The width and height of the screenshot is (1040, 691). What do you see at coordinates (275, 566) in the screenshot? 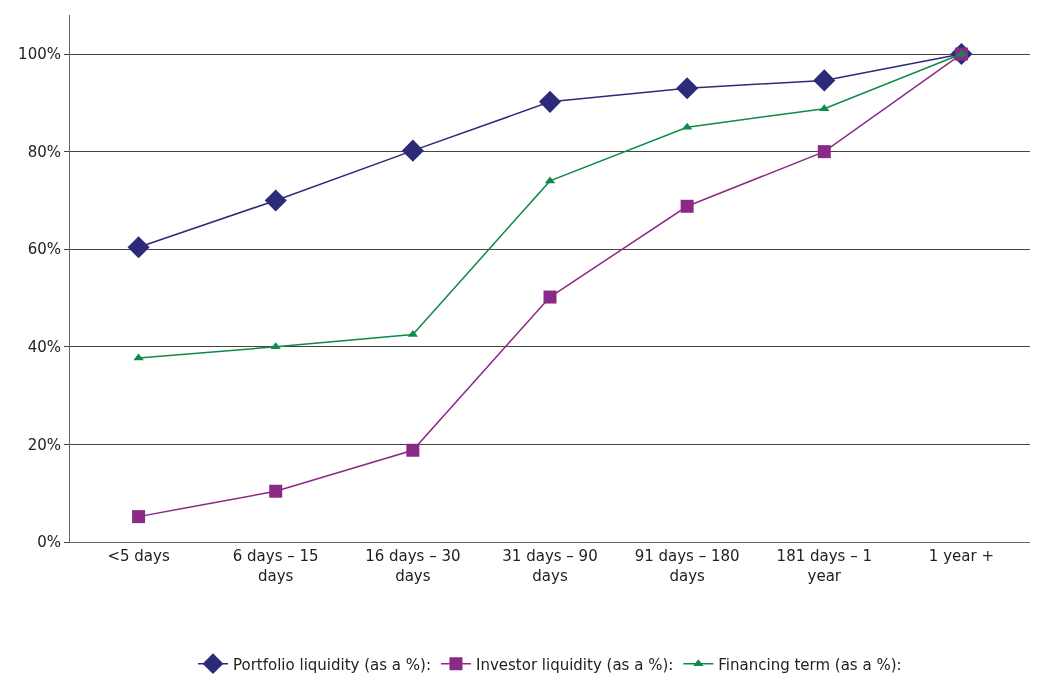
I see `x-tick-label: 6 days – 15 days` at bounding box center [275, 566].